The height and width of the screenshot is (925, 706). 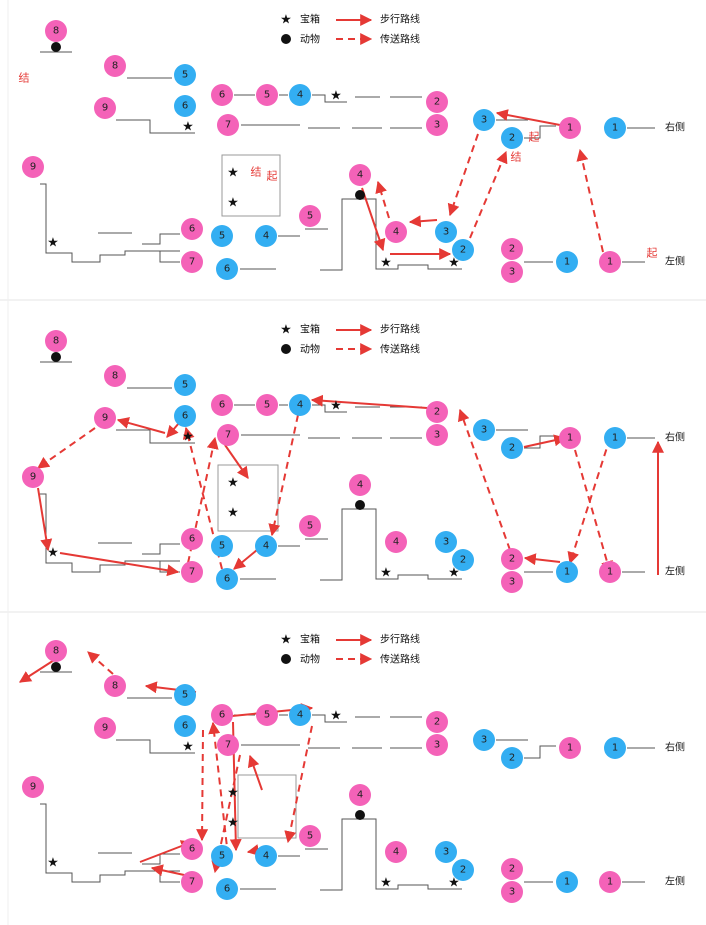 I want to click on black-dot-icon, so click(x=56, y=667).